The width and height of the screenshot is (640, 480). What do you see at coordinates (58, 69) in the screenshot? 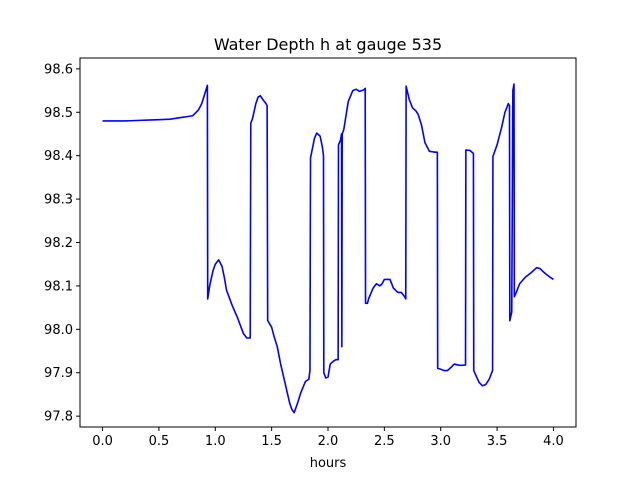
I see `y-tick-label: 98.6` at bounding box center [58, 69].